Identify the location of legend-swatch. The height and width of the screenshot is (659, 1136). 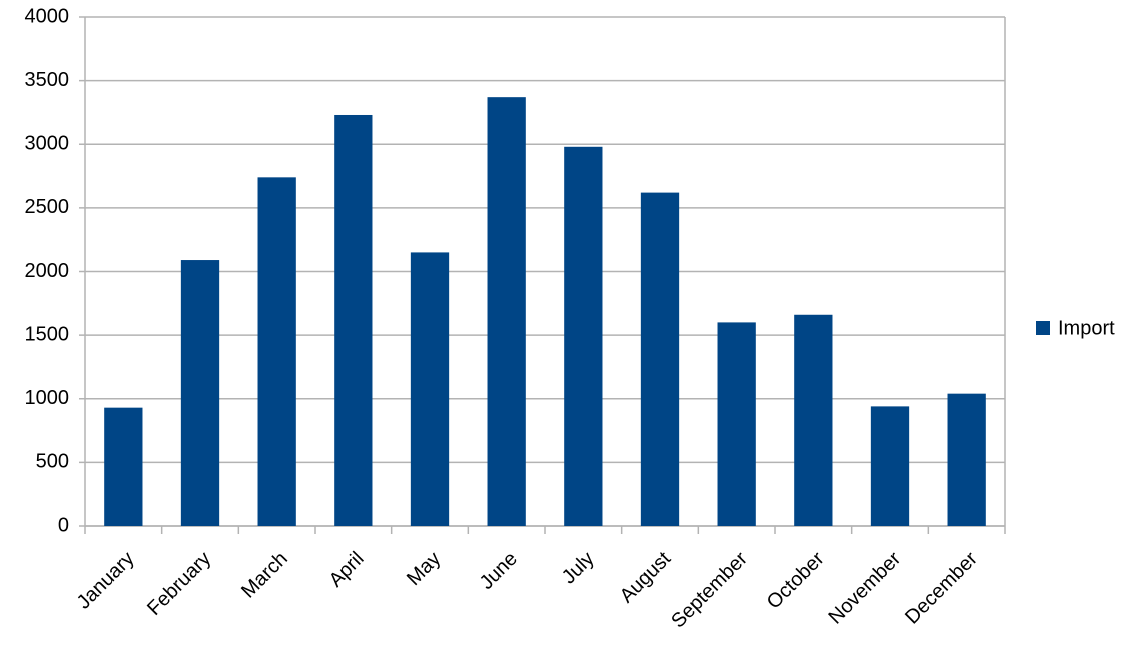
(1043, 328).